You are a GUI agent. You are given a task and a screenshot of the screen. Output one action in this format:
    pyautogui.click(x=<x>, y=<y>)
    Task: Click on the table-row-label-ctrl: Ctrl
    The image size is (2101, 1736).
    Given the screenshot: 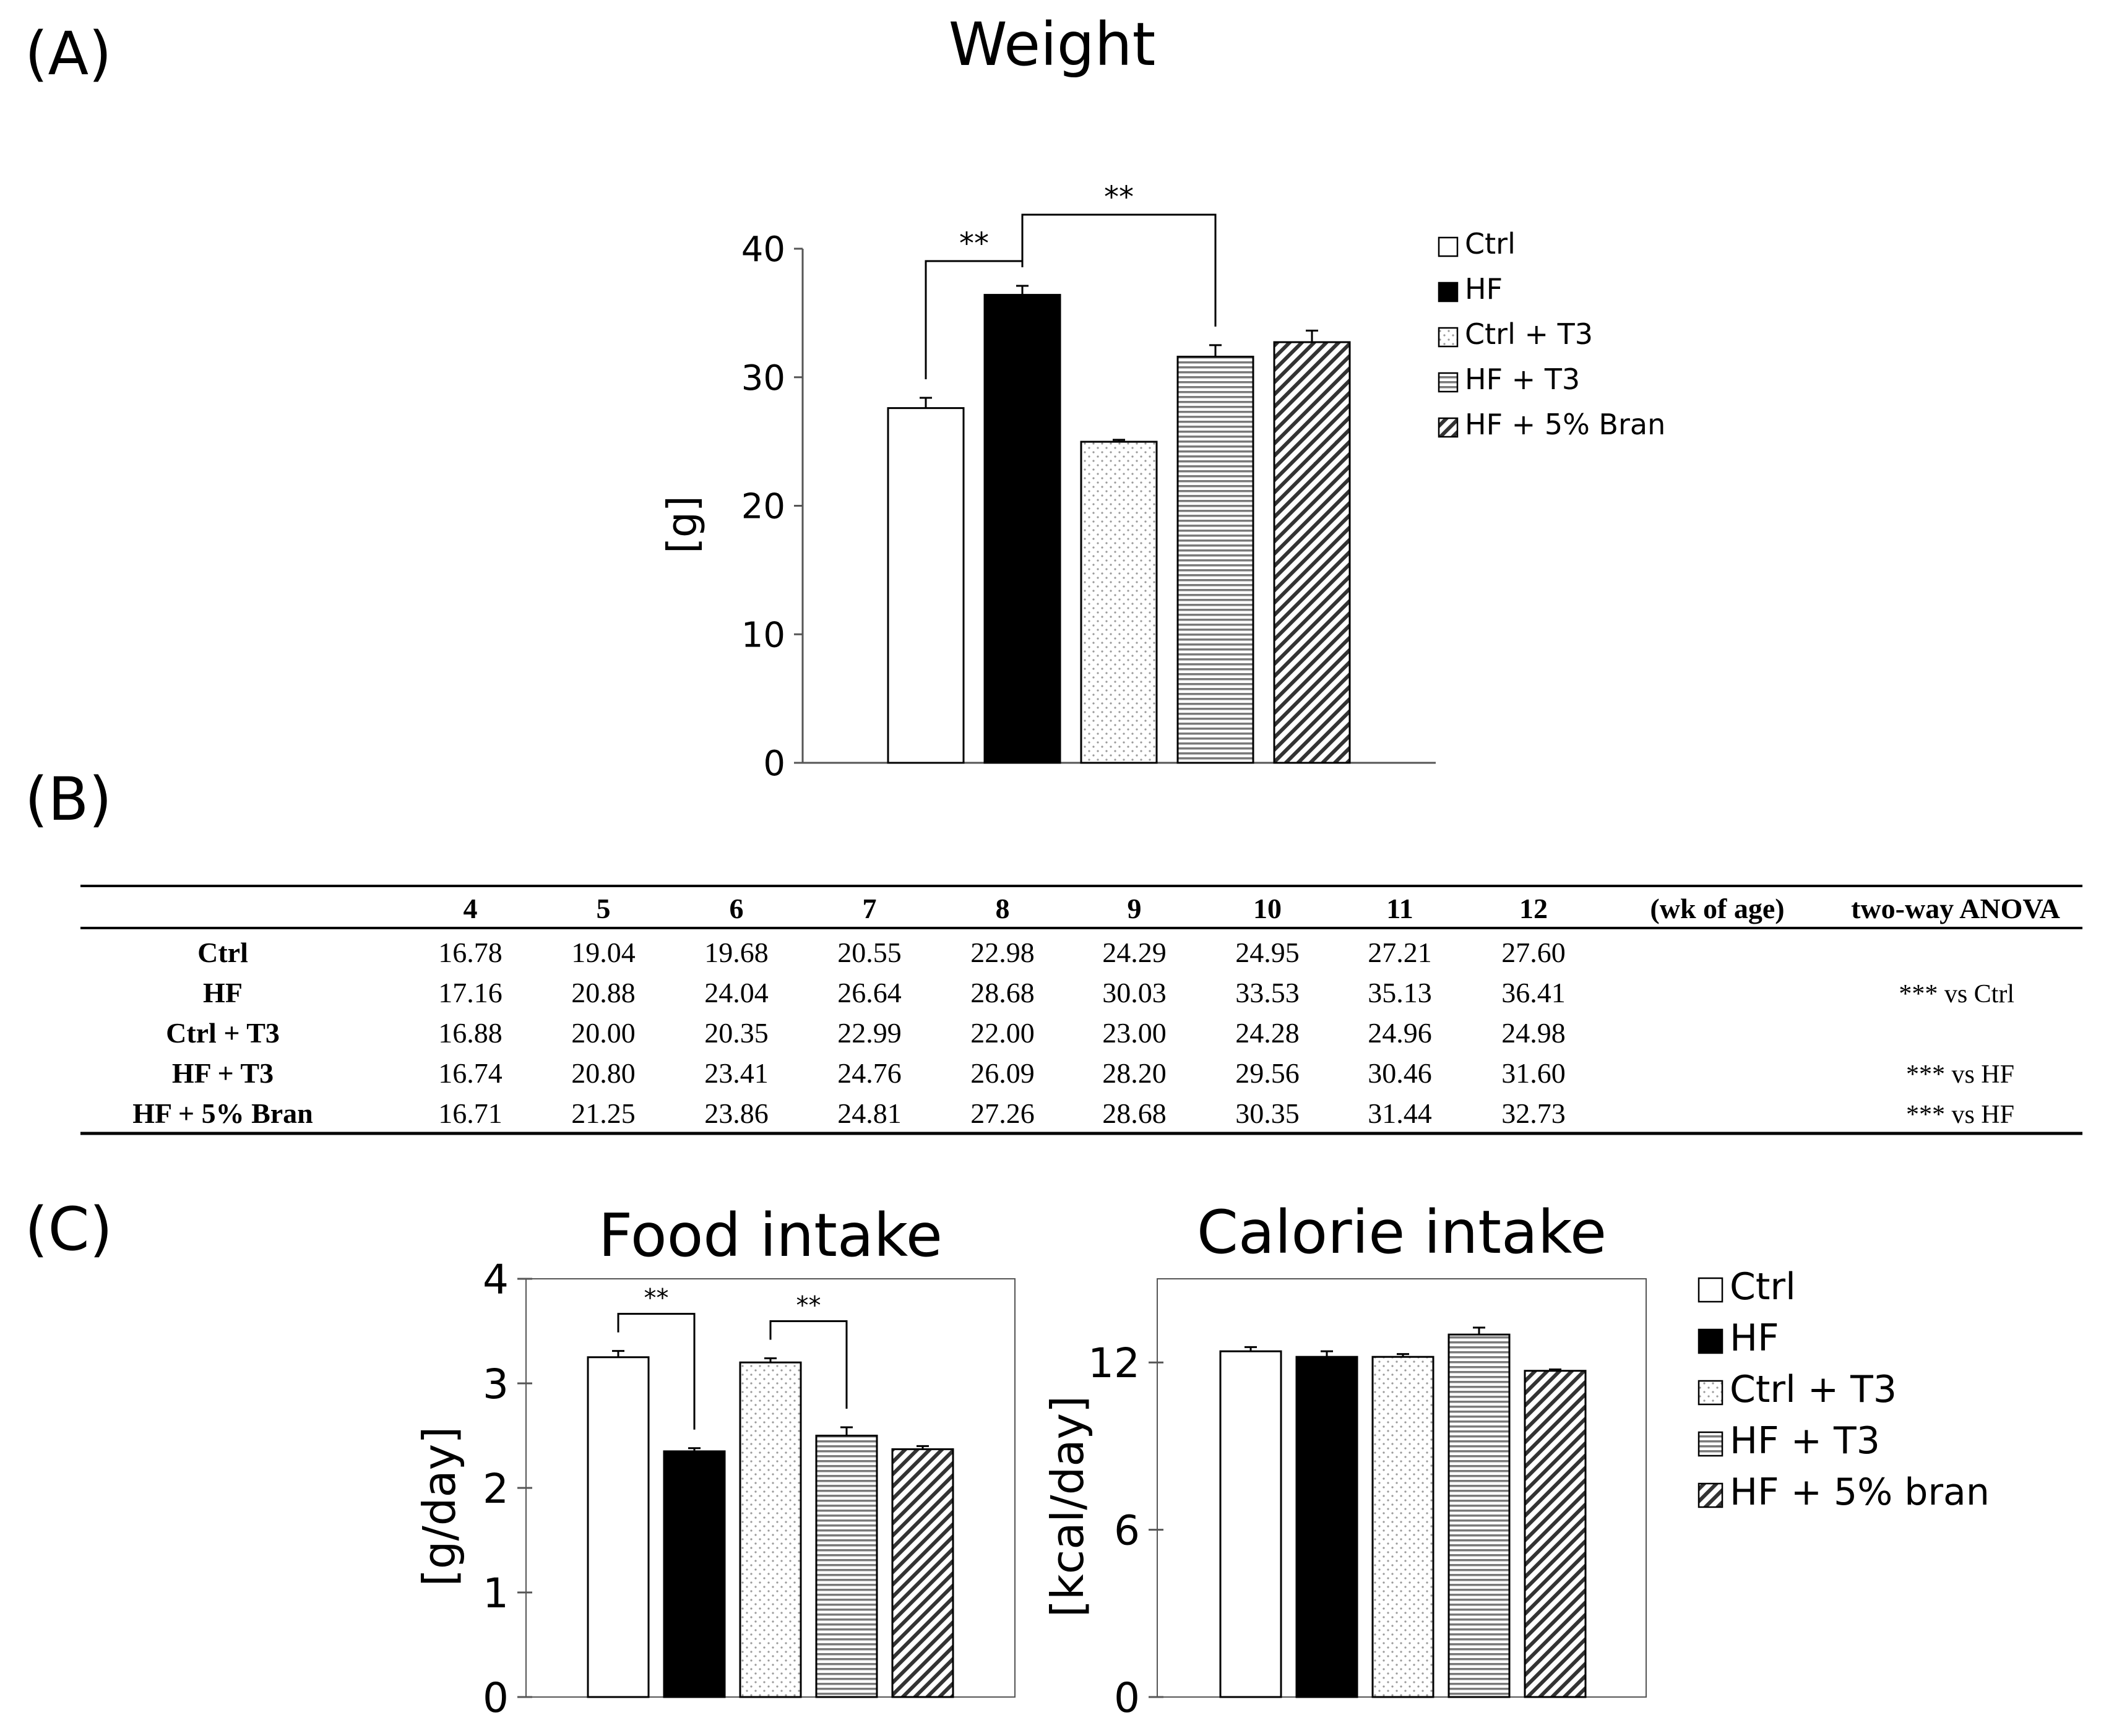 What is the action you would take?
    pyautogui.click(x=222, y=952)
    